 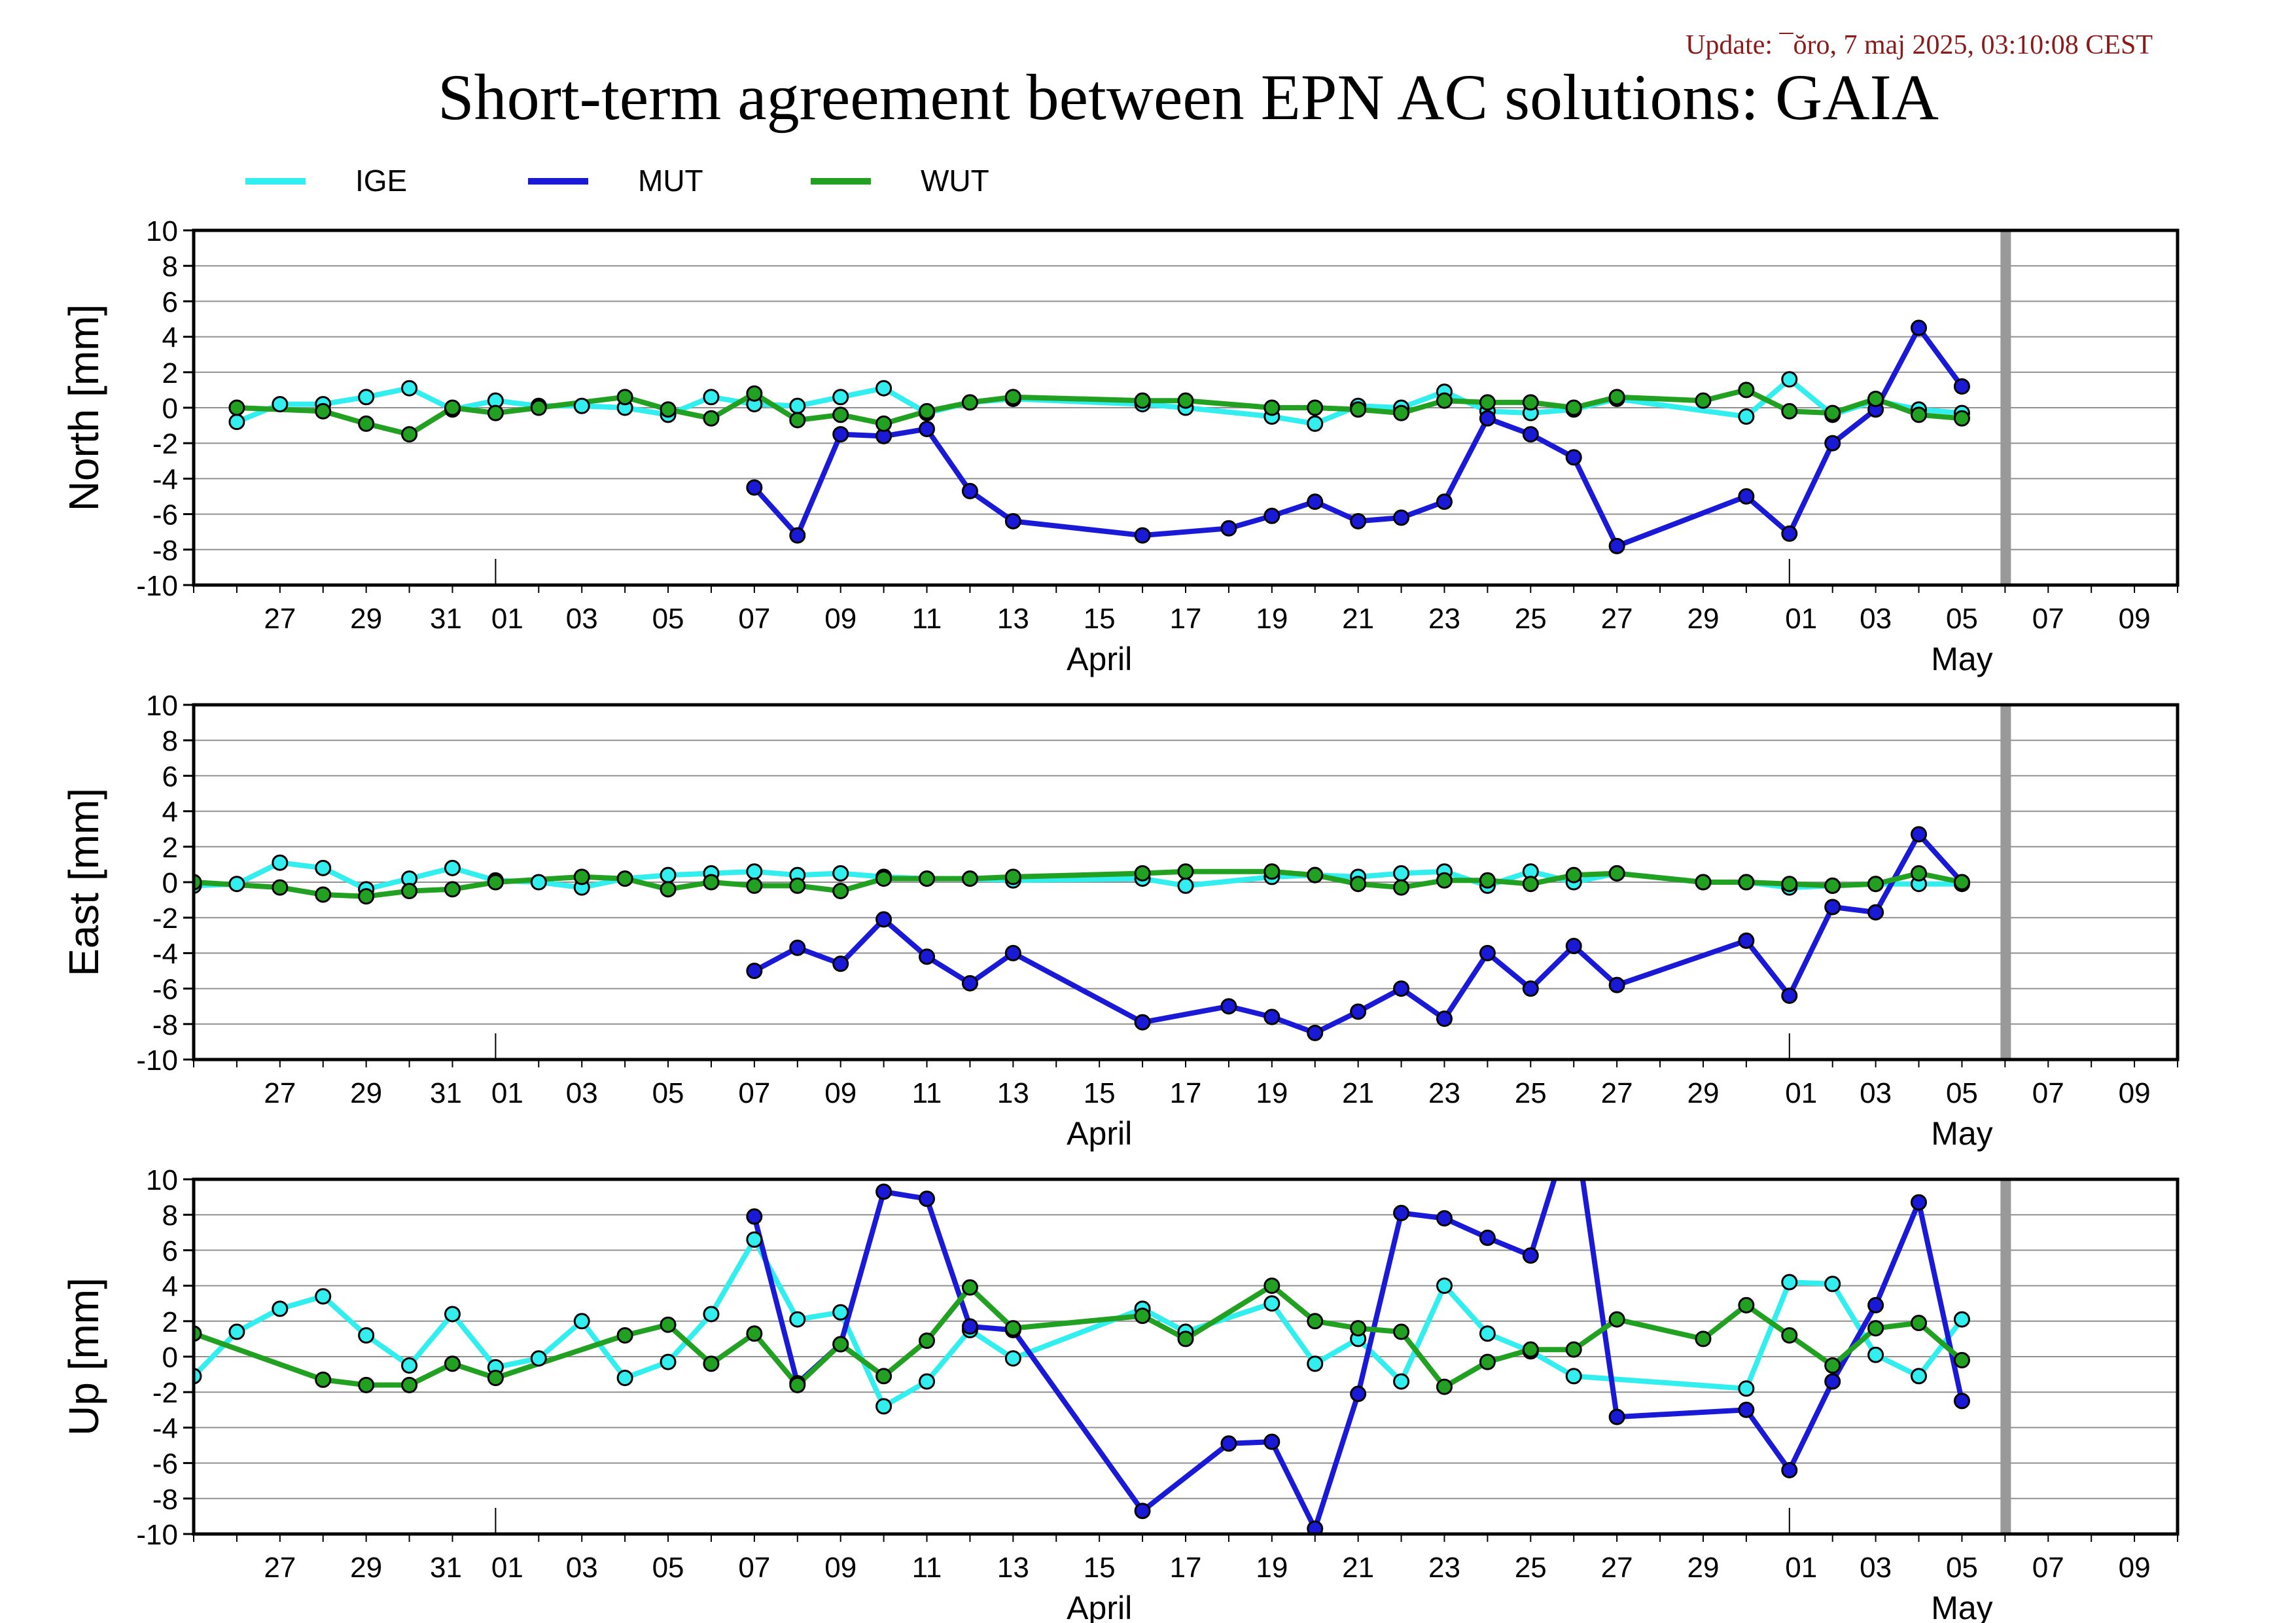 I want to click on y-tick-label: 0, so click(x=170, y=409).